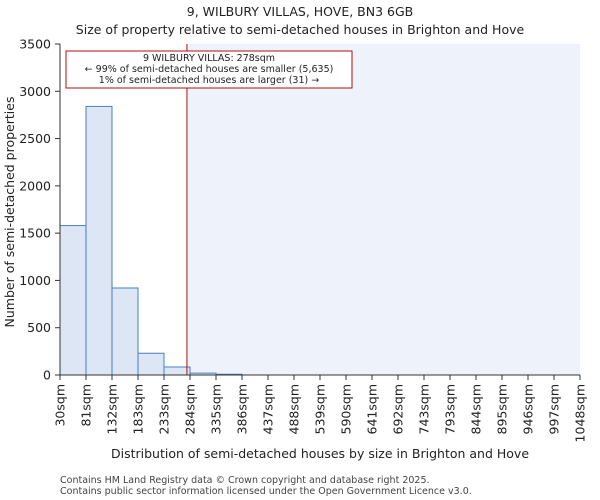 The width and height of the screenshot is (600, 500). What do you see at coordinates (528, 409) in the screenshot?
I see `x-tick-label: 946sqm` at bounding box center [528, 409].